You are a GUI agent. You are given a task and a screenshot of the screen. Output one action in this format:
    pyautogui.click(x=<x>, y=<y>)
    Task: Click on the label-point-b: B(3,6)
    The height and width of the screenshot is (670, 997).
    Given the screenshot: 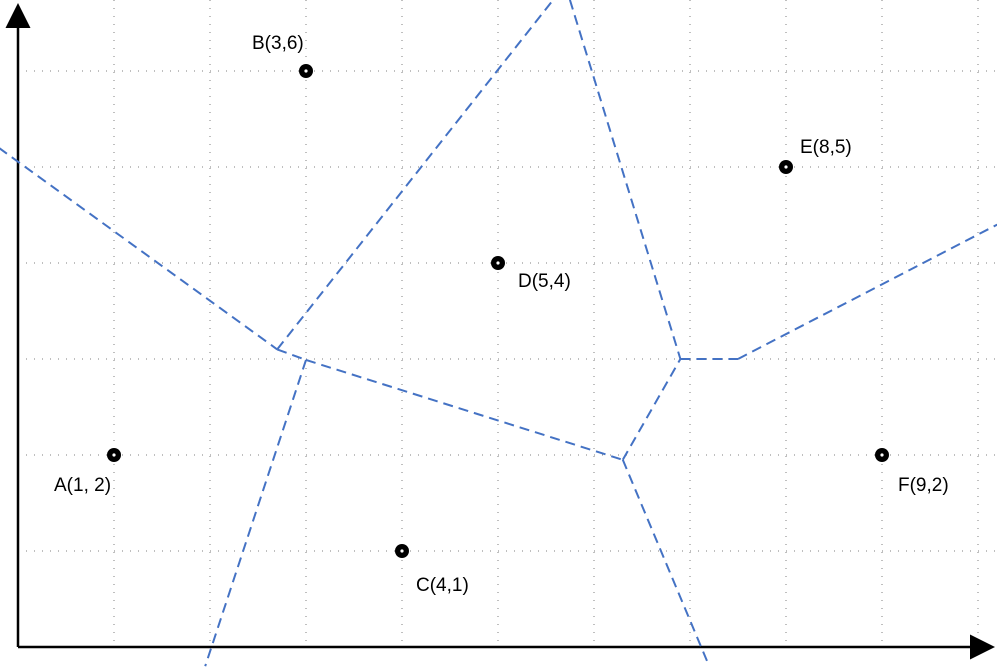 What is the action you would take?
    pyautogui.click(x=278, y=43)
    